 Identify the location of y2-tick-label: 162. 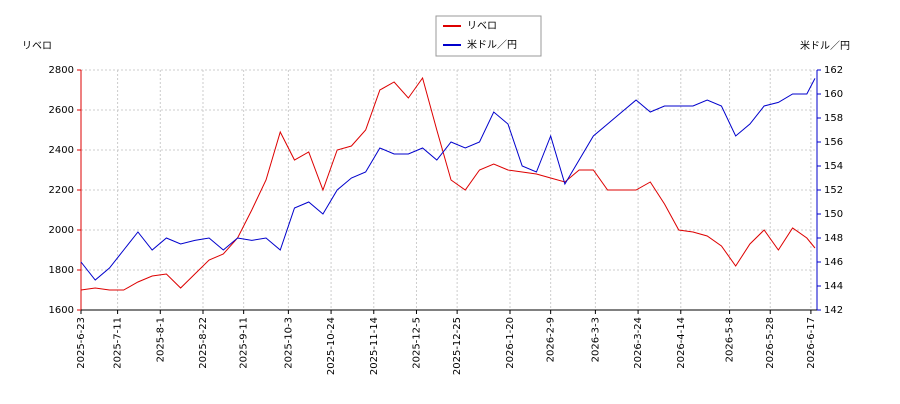
(833, 70).